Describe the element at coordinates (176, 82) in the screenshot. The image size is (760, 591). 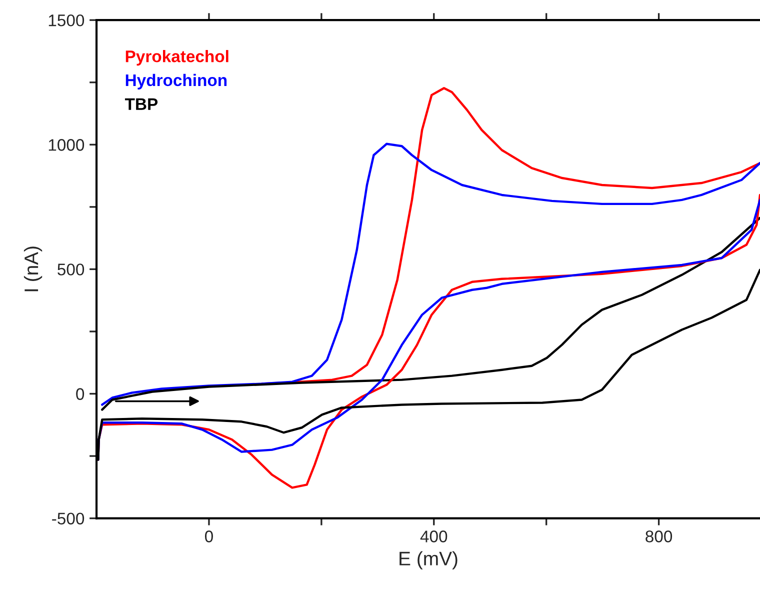
I see `text: Hydrochinon` at that location.